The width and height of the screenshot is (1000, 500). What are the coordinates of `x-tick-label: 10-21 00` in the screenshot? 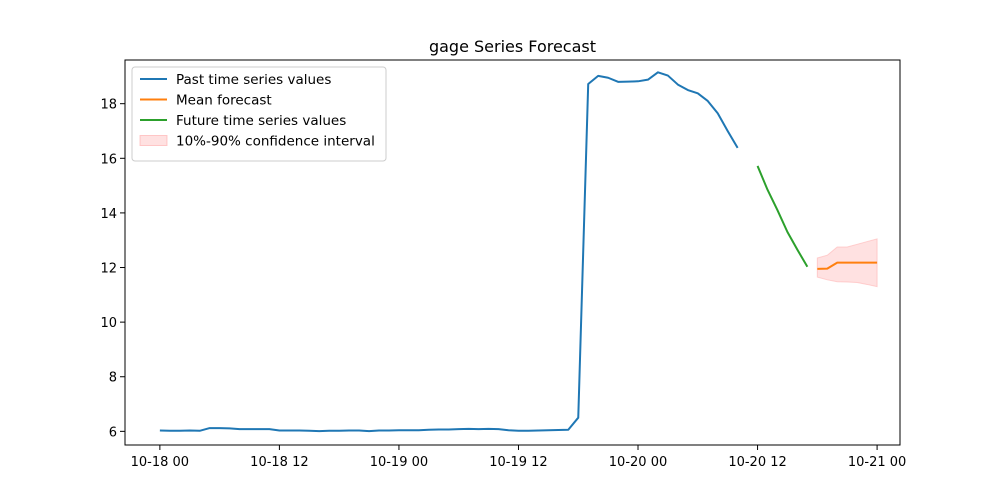 It's located at (877, 462).